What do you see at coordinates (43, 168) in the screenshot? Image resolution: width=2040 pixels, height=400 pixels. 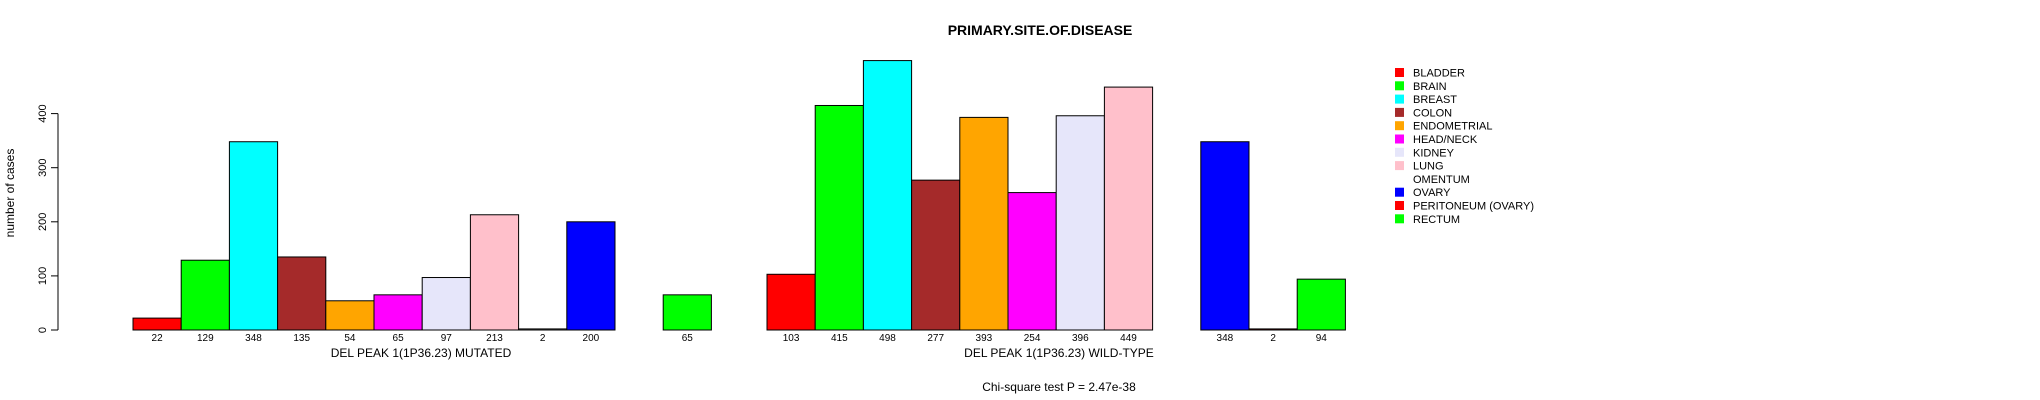 I see `y-tick-label: 300` at bounding box center [43, 168].